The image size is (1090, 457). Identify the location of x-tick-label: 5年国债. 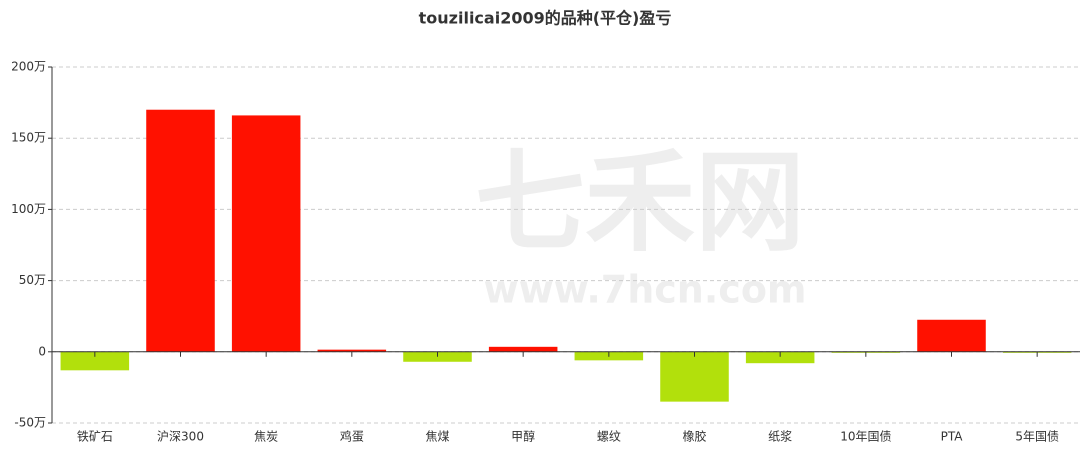
(1037, 437).